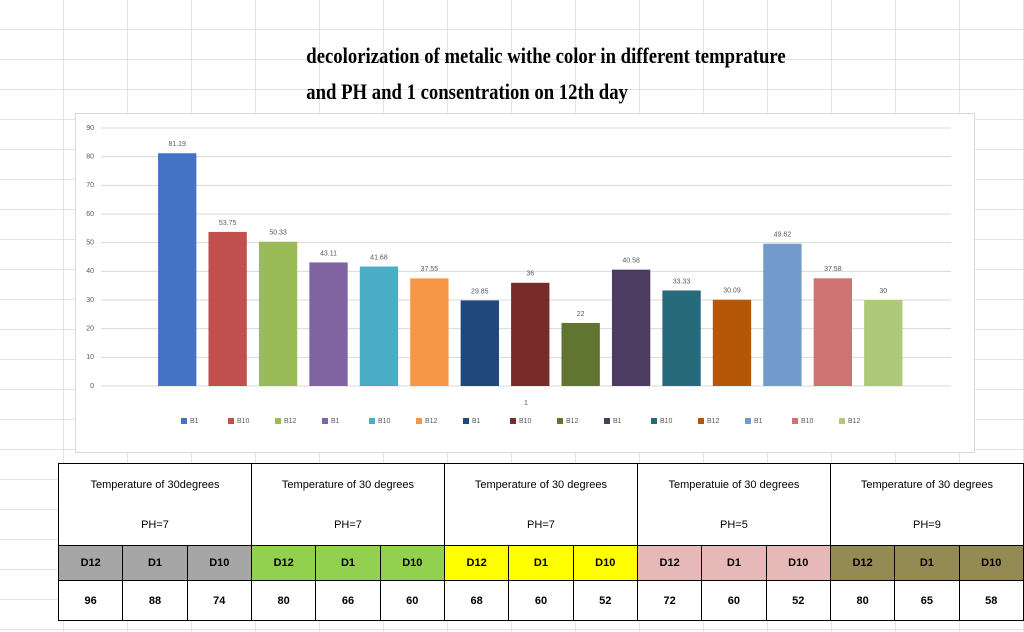 The image size is (1024, 632). What do you see at coordinates (90, 128) in the screenshot?
I see `y-tick-label: 90` at bounding box center [90, 128].